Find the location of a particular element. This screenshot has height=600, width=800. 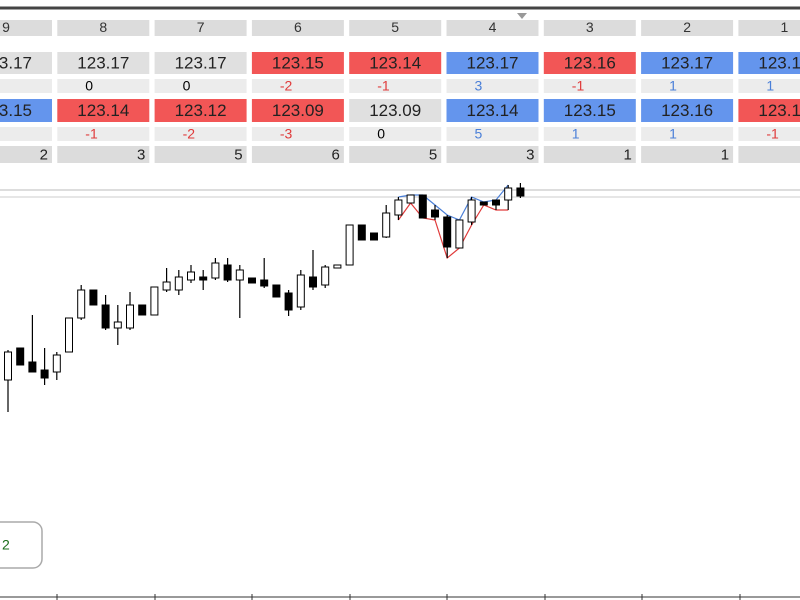

count-value: 5 is located at coordinates (433, 154).